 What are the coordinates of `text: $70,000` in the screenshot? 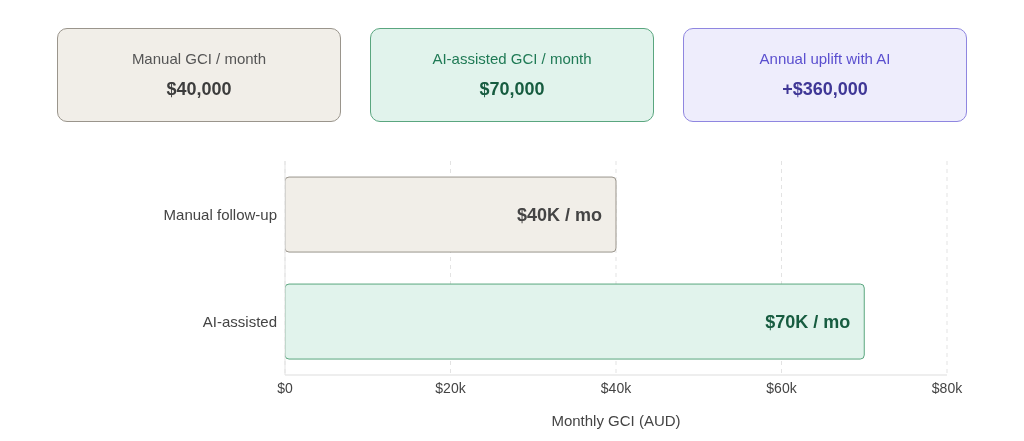 It's located at (512, 89).